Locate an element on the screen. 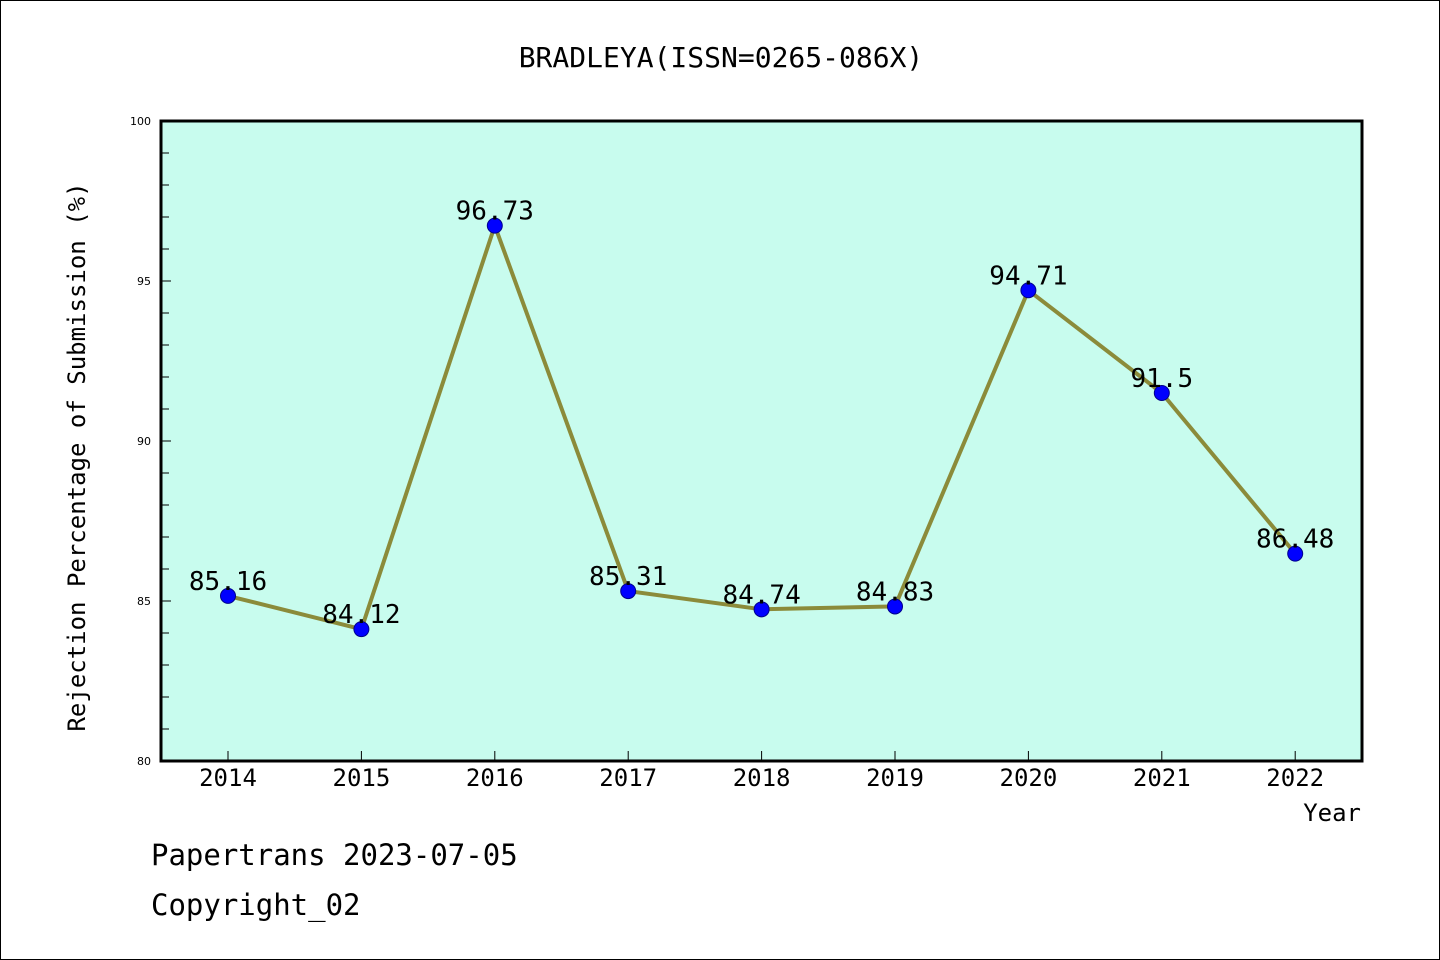 Image resolution: width=1440 pixels, height=960 pixels. x-tick-label: 2019 is located at coordinates (895, 778).